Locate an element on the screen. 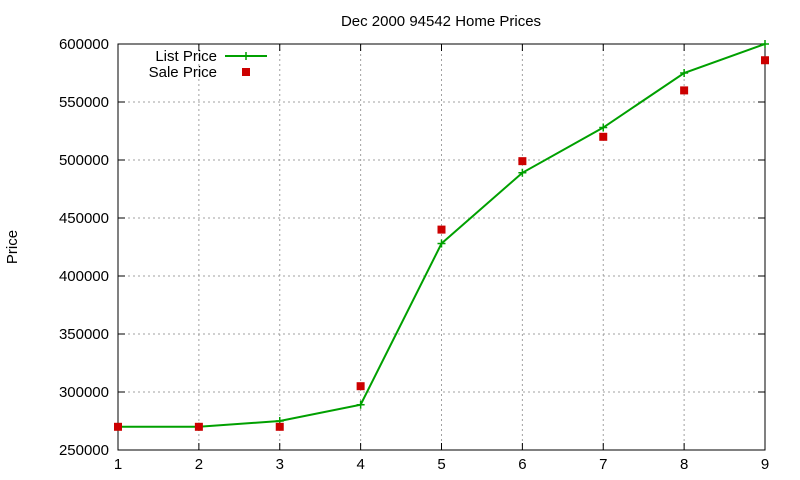 The image size is (800, 480). y-tick-label: 500000 is located at coordinates (84, 160).